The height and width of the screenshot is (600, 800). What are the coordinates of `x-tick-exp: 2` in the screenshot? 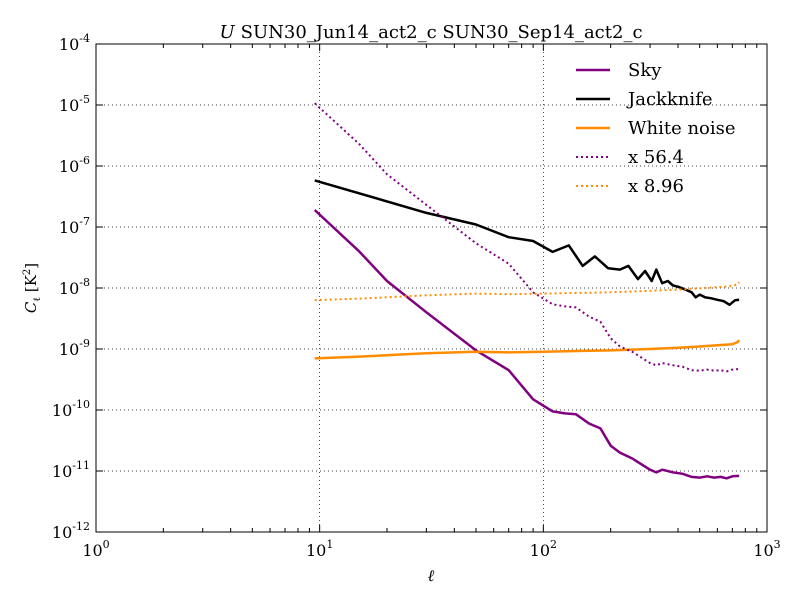 It's located at (553, 544).